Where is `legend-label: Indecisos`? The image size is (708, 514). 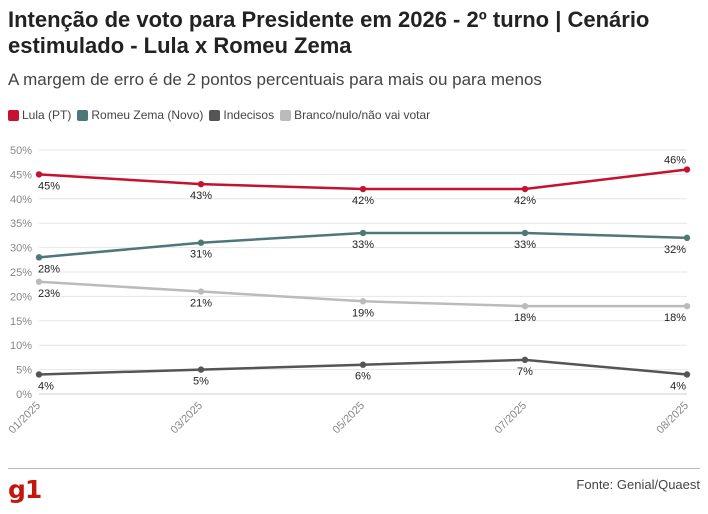
legend-label: Indecisos is located at coordinates (249, 115).